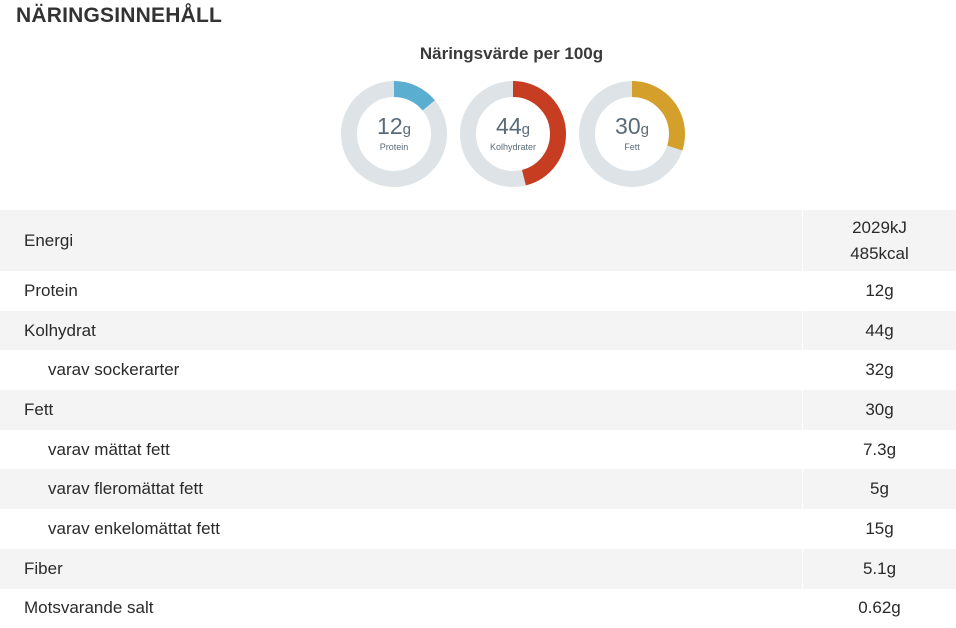 The height and width of the screenshot is (628, 956). Describe the element at coordinates (401, 608) in the screenshot. I see `row-label: Motsvarande salt` at that location.